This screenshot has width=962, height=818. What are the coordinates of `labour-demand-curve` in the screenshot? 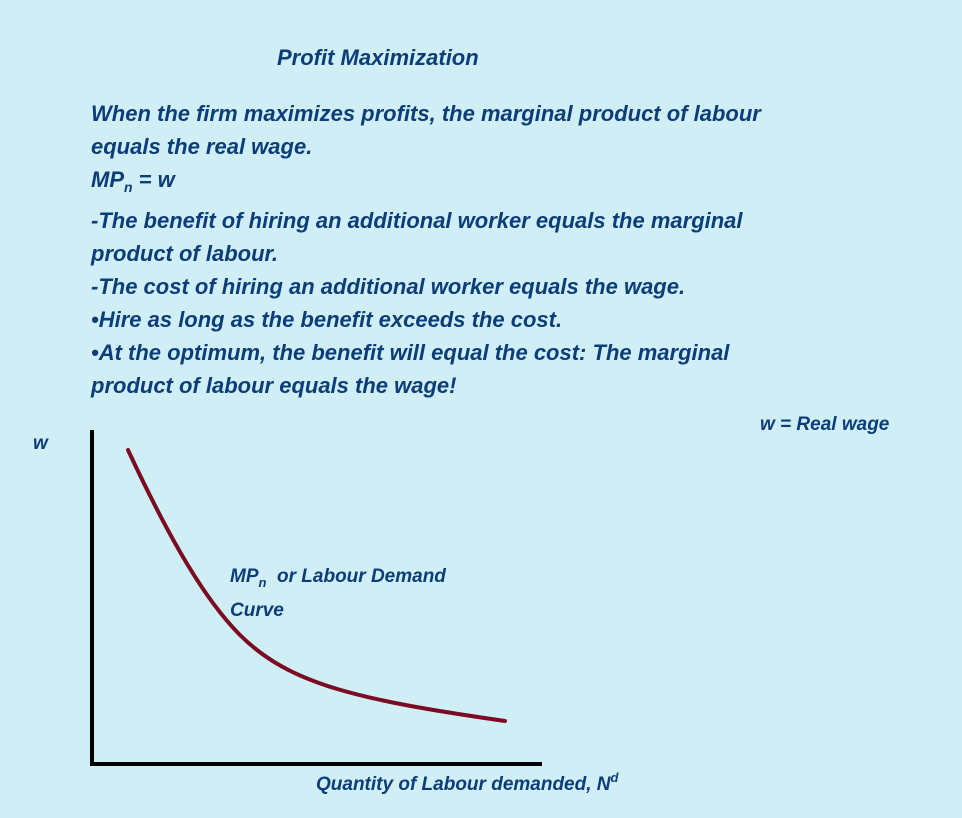 It's located at (316, 585).